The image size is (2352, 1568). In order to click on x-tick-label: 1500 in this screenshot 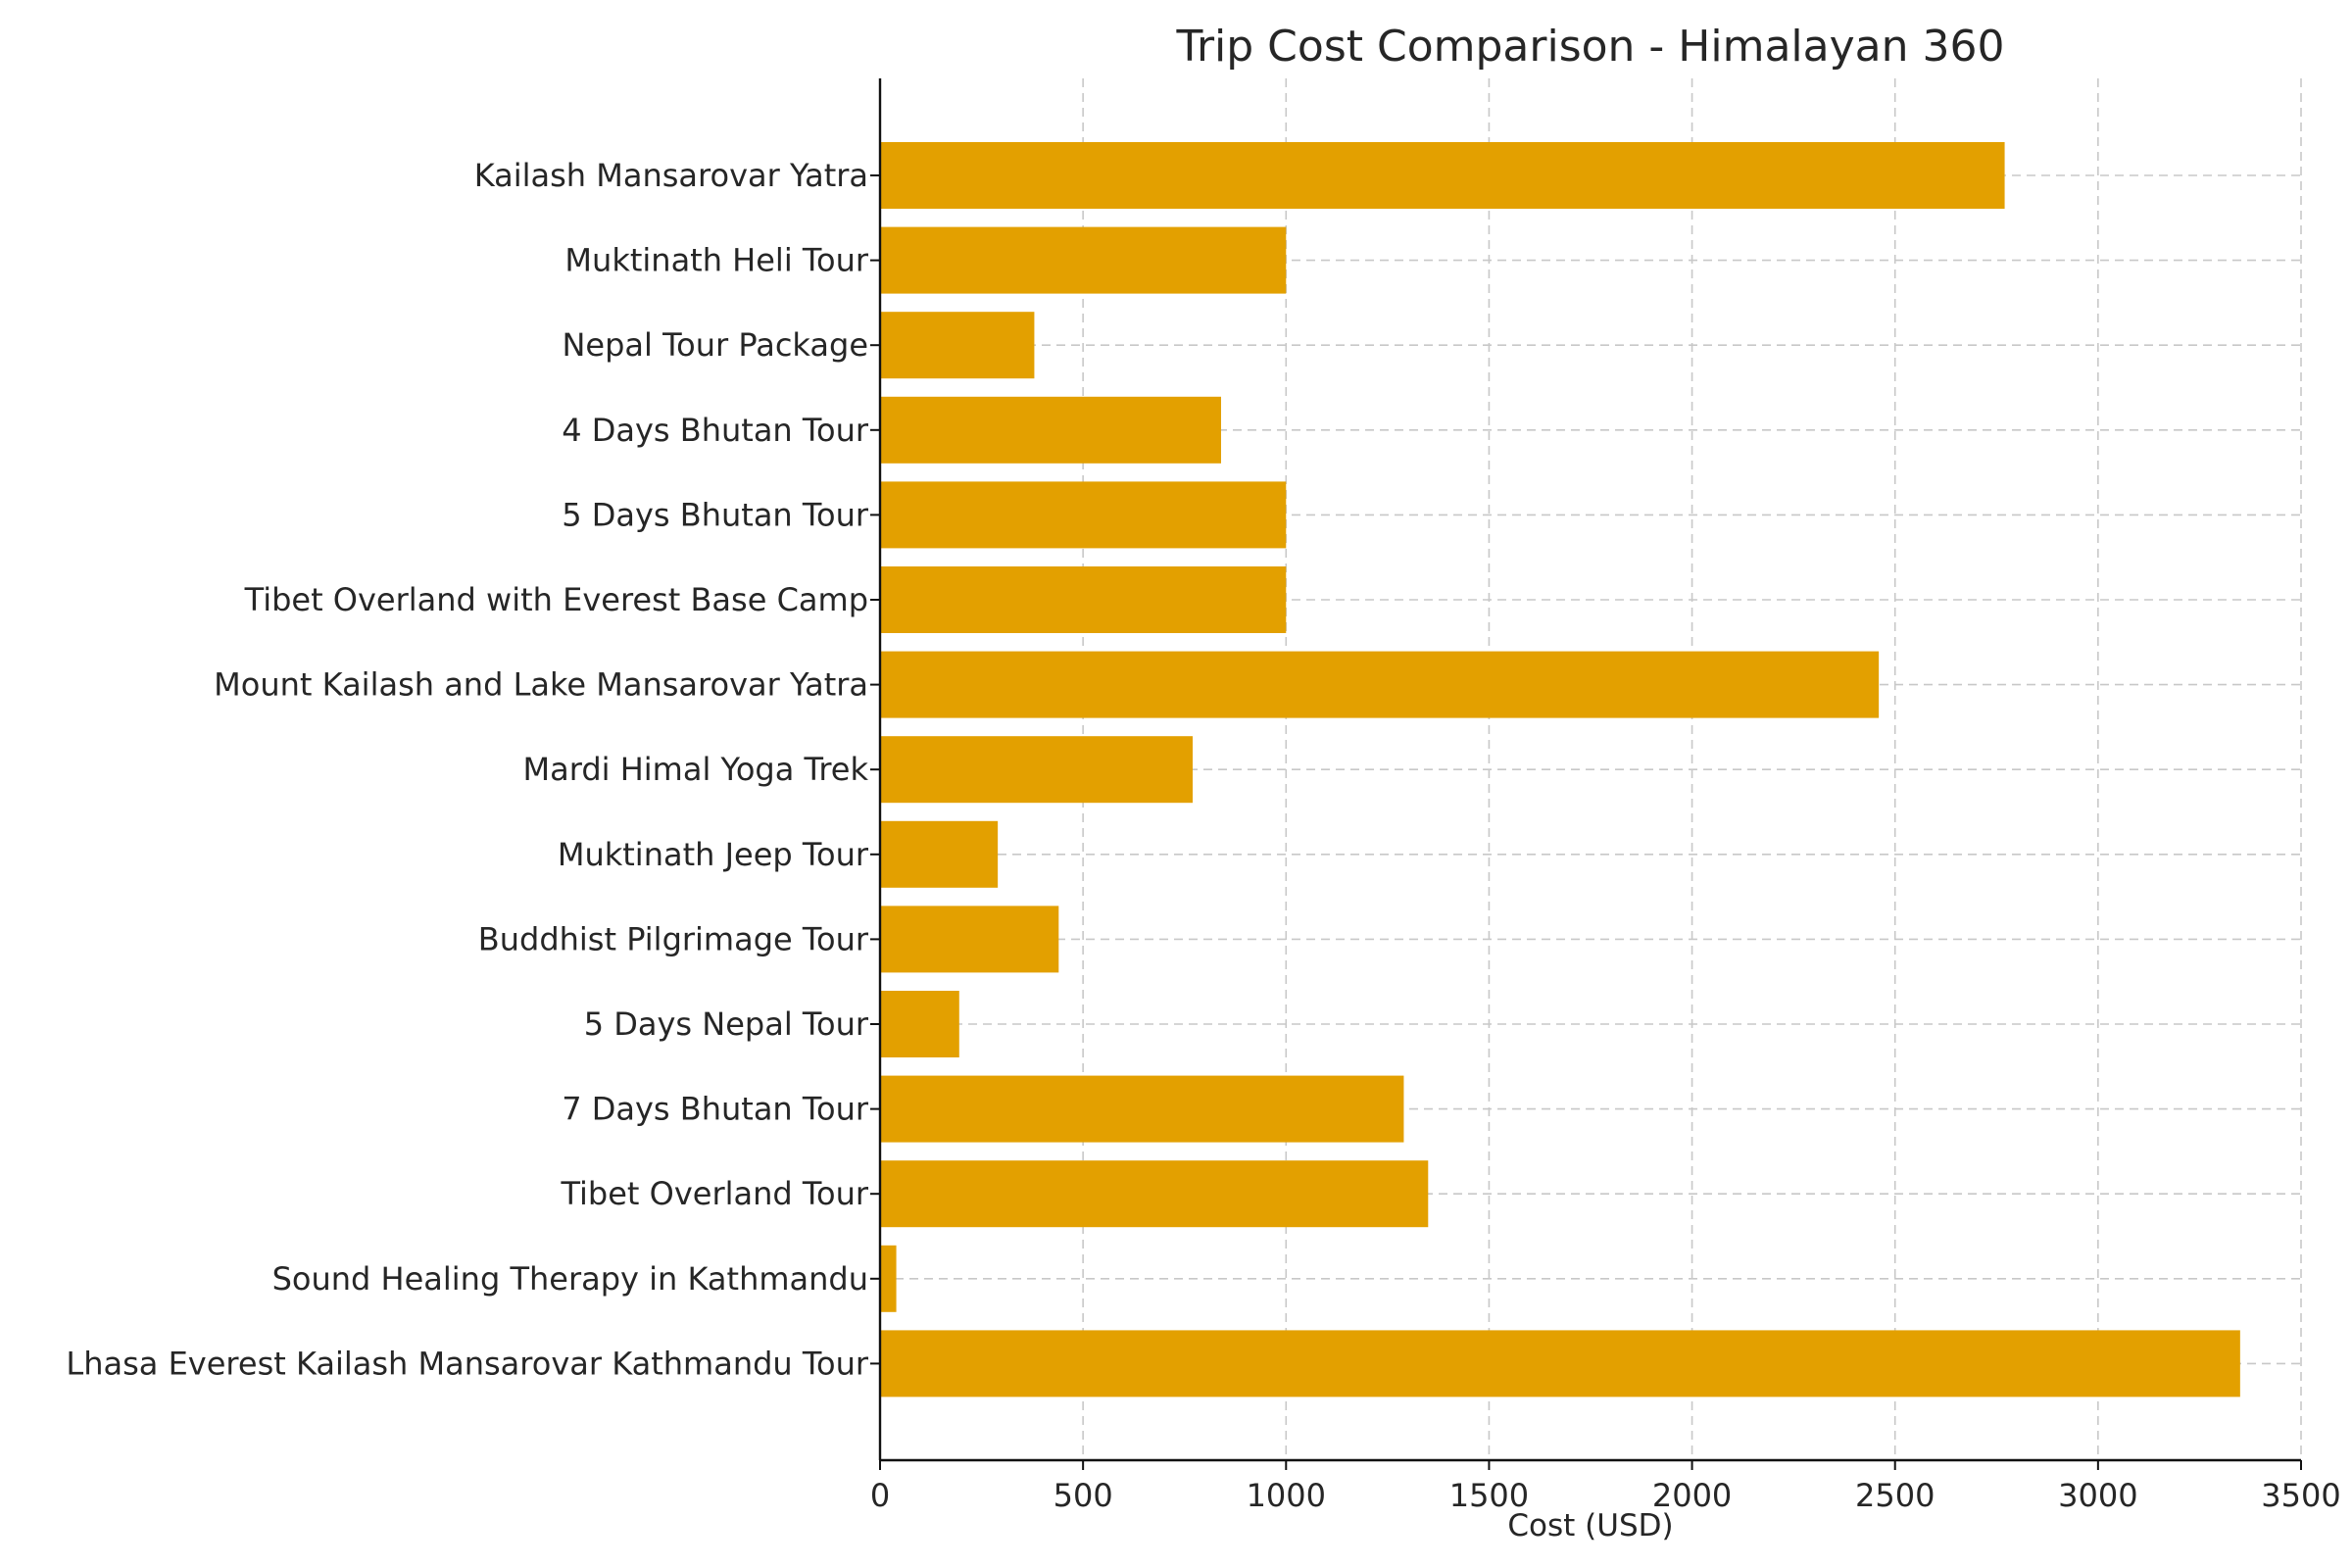, I will do `click(1489, 1495)`.